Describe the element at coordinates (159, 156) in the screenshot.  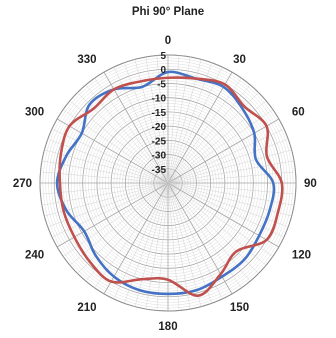
I see `radial-tick-label: -30` at that location.